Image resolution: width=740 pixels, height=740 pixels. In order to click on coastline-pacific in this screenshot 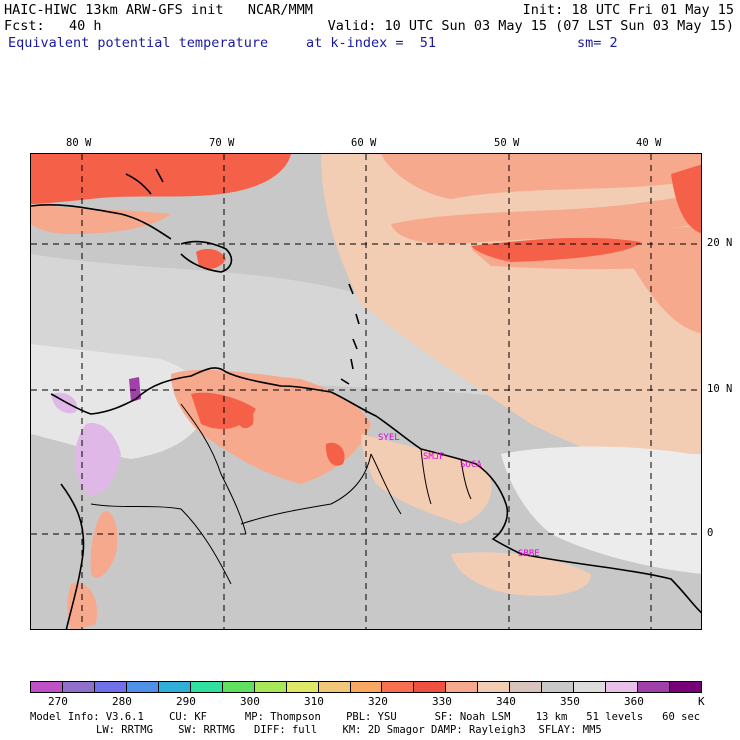, I will do `click(72, 556)`.